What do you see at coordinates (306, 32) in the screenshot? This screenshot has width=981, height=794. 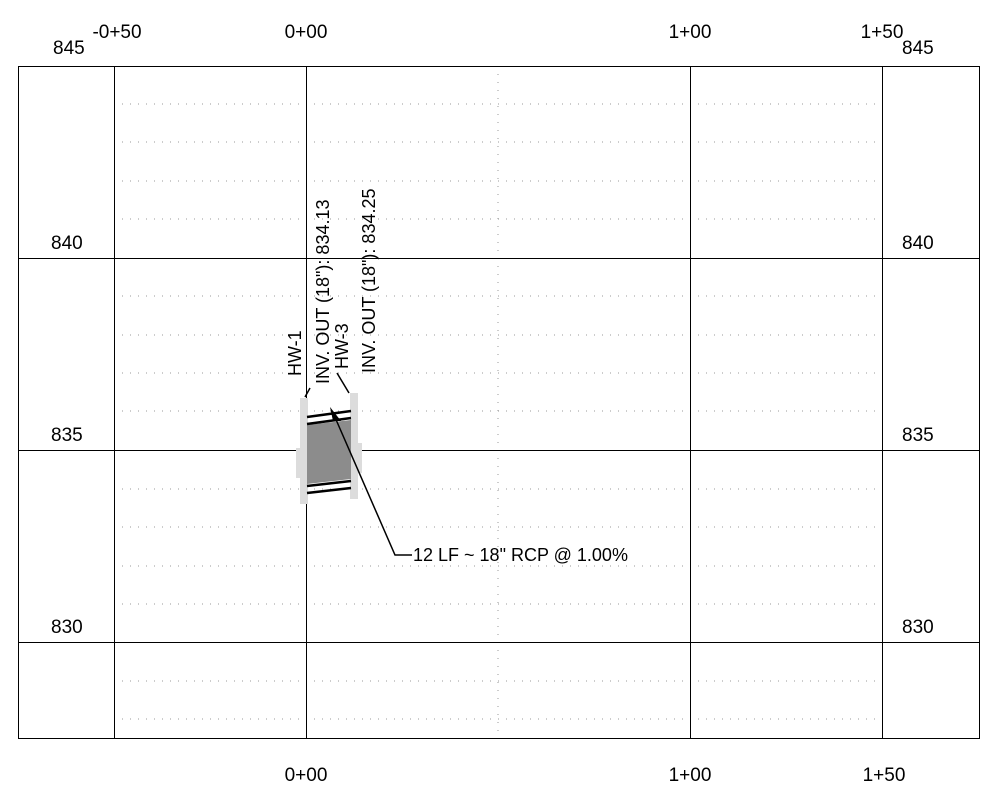 I see `station-label-top-0-00: 0+00` at bounding box center [306, 32].